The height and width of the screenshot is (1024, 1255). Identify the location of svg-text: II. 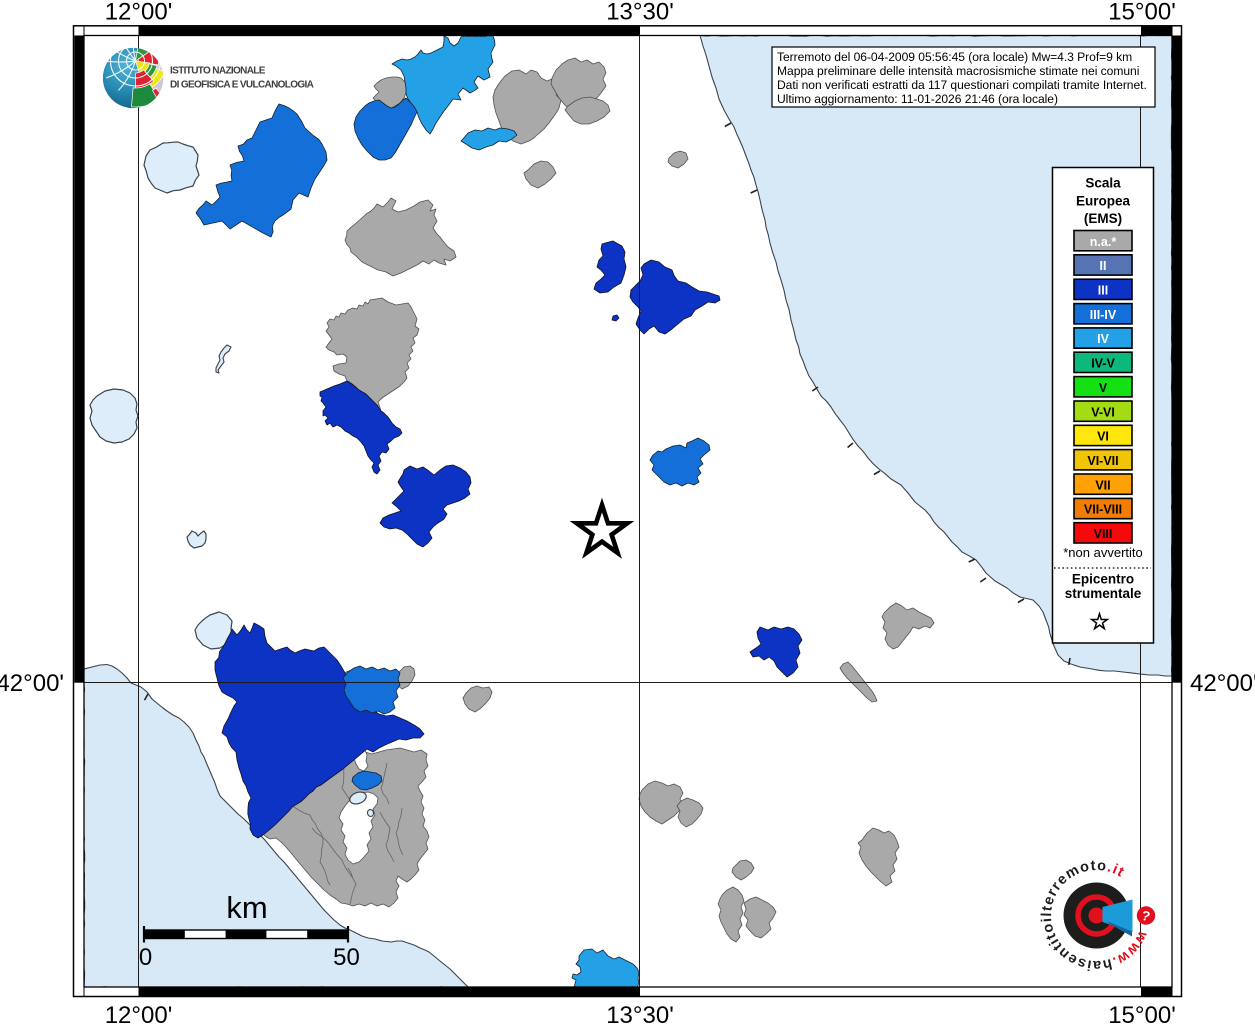
(1103, 266).